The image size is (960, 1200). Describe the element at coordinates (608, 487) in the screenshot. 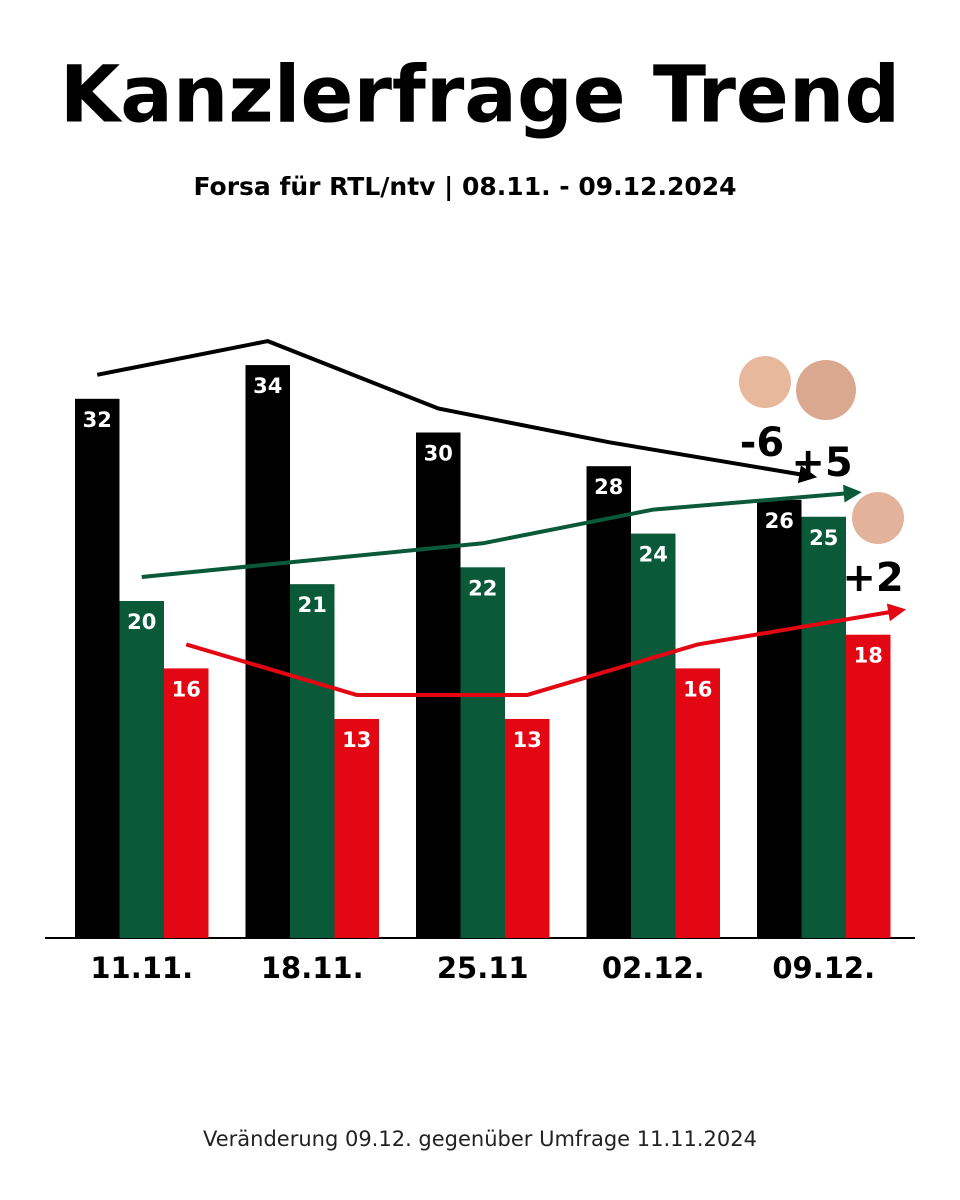

I see `value-label: 28` at that location.